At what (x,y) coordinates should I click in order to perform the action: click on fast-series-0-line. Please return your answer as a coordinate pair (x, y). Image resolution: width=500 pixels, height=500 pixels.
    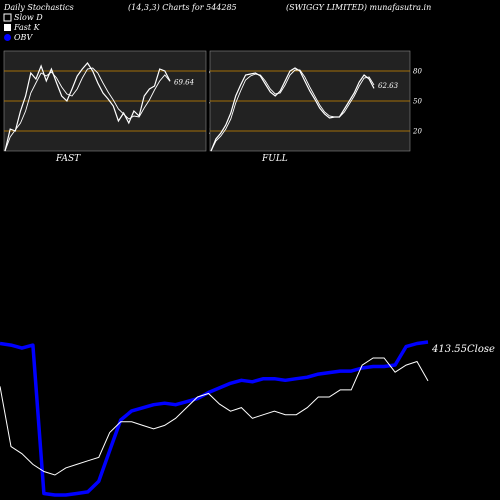
    Looking at the image, I should click on (87, 107).